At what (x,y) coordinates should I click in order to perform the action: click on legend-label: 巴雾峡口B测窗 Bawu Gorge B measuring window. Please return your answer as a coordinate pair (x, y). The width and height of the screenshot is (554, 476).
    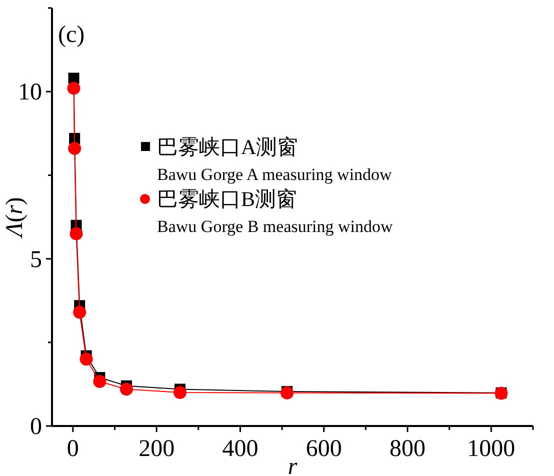
    Looking at the image, I should click on (275, 211).